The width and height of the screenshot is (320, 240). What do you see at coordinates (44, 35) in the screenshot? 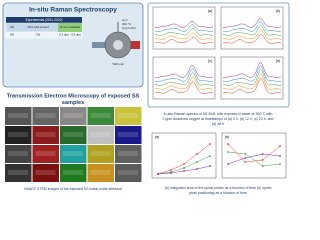
I see `table-row` at bounding box center [44, 35].